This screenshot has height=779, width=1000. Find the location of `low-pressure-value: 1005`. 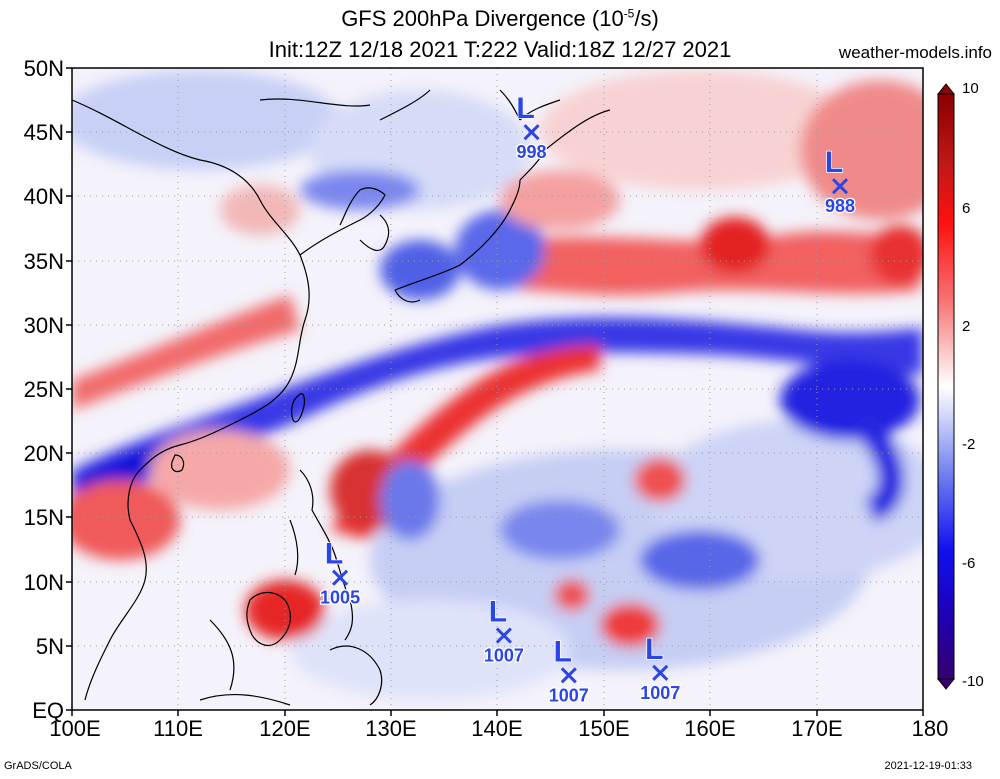

low-pressure-value: 1005 is located at coordinates (340, 598).